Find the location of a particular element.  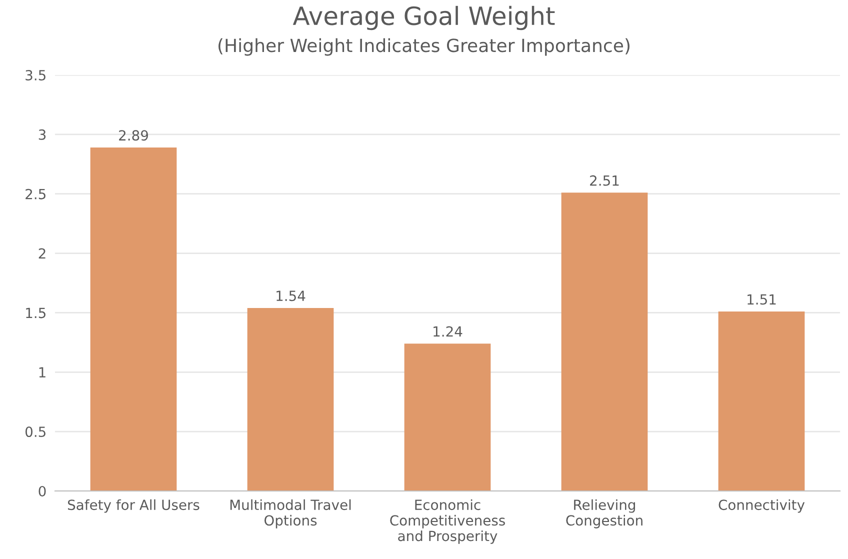

y-tick-label: 3.5 is located at coordinates (36, 75).